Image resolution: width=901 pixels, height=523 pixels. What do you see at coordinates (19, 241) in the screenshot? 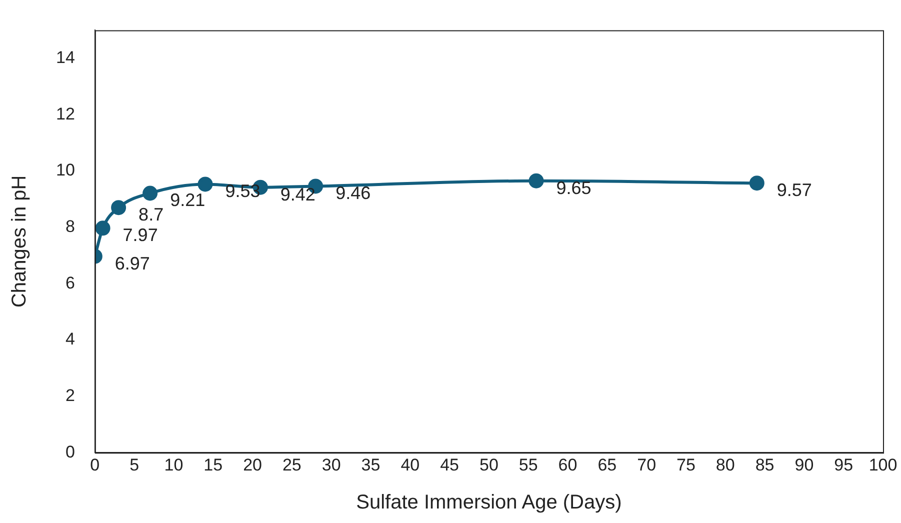
I see `y-axis-title: Changes in pH` at bounding box center [19, 241].